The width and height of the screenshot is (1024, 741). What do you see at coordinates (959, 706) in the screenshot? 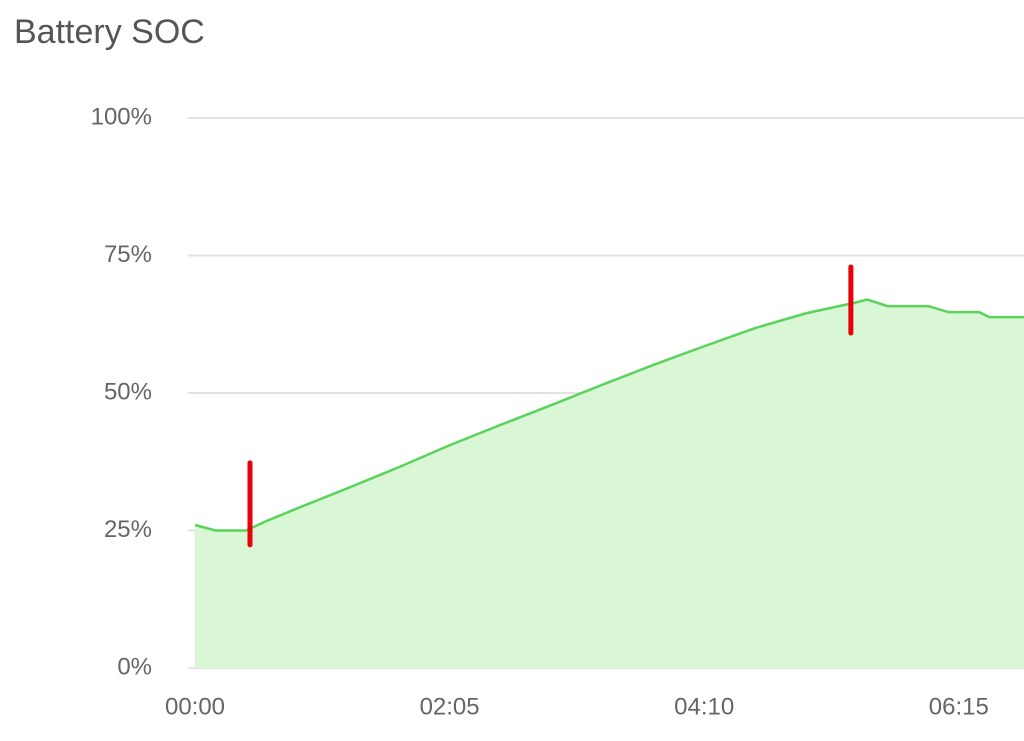
I see `x-tick-label: 06:15` at bounding box center [959, 706].